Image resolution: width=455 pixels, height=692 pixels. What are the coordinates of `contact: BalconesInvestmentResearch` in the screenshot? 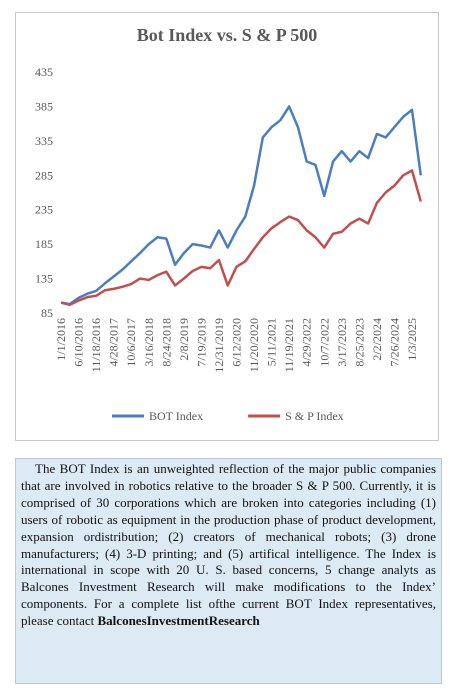 It's located at (178, 621).